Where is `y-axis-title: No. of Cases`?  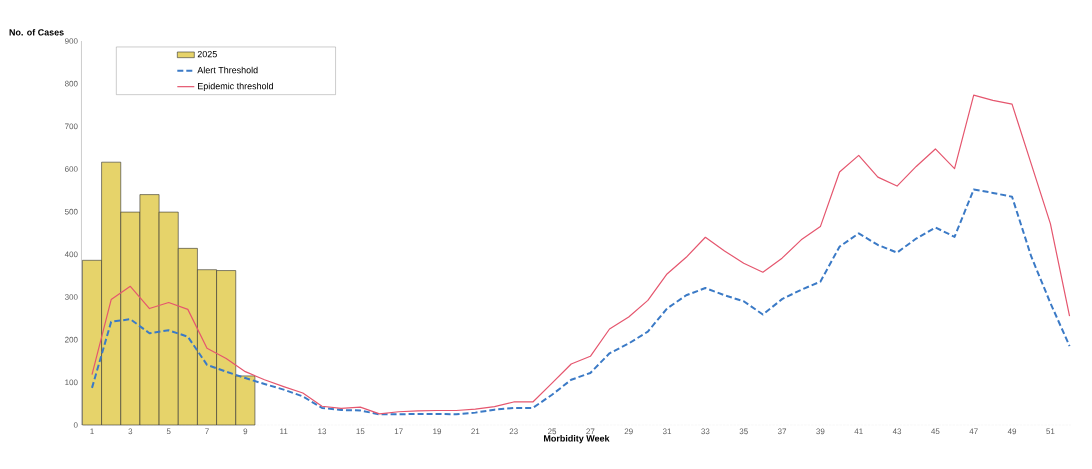
y-axis-title: No. of Cases is located at coordinates (36, 32).